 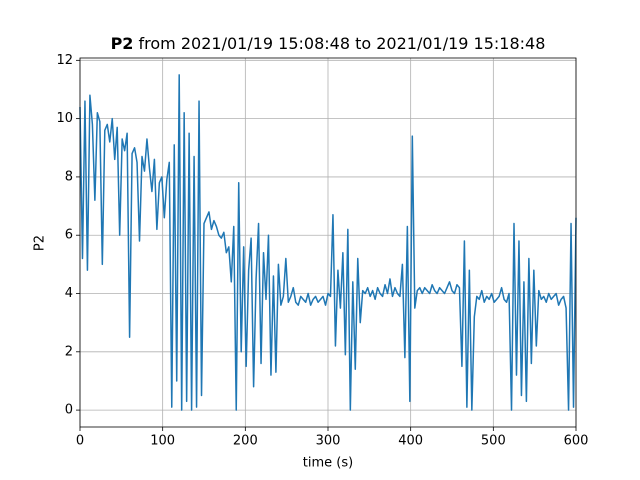 I want to click on y-tick-label: 0, so click(x=69, y=410).